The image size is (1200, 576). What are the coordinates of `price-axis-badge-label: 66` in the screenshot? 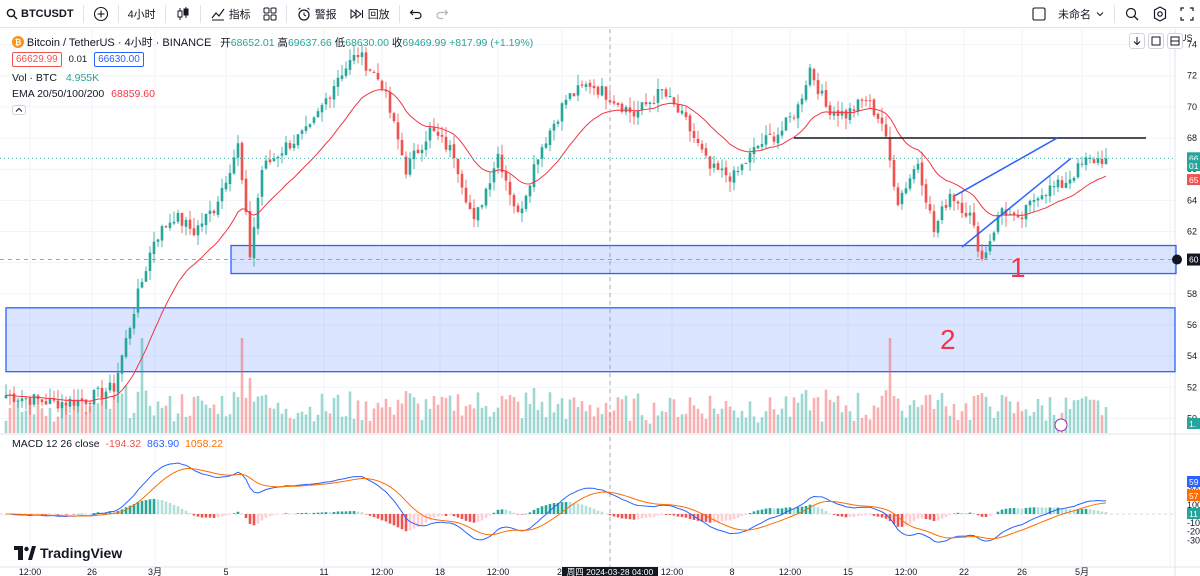 It's located at (1194, 158).